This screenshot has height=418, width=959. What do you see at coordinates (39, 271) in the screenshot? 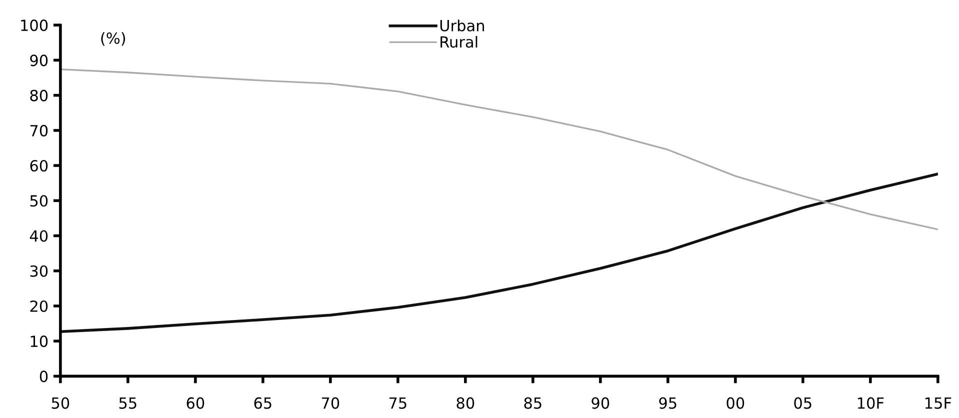
I see `y-tick-label: 30` at bounding box center [39, 271].